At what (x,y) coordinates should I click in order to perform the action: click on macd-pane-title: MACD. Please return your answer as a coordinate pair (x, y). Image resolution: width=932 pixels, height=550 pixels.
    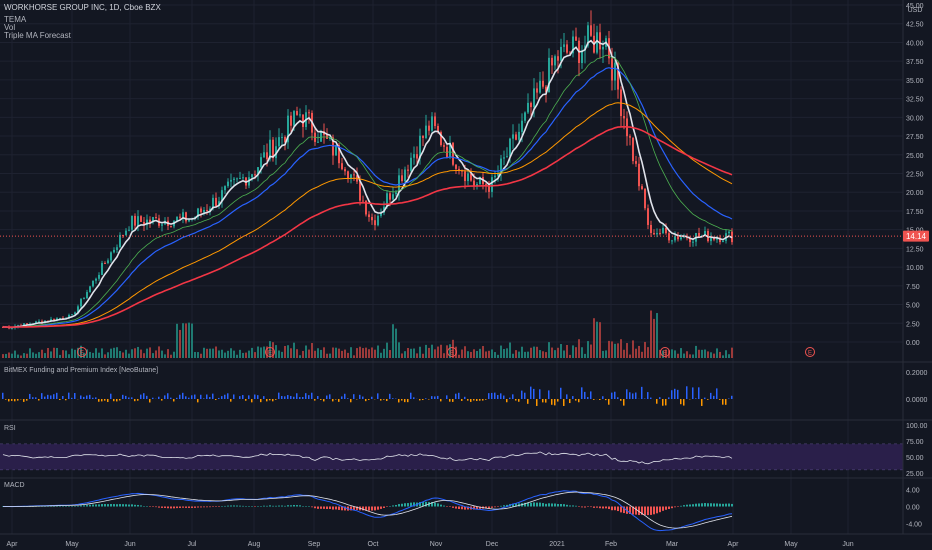
    Looking at the image, I should click on (14, 485).